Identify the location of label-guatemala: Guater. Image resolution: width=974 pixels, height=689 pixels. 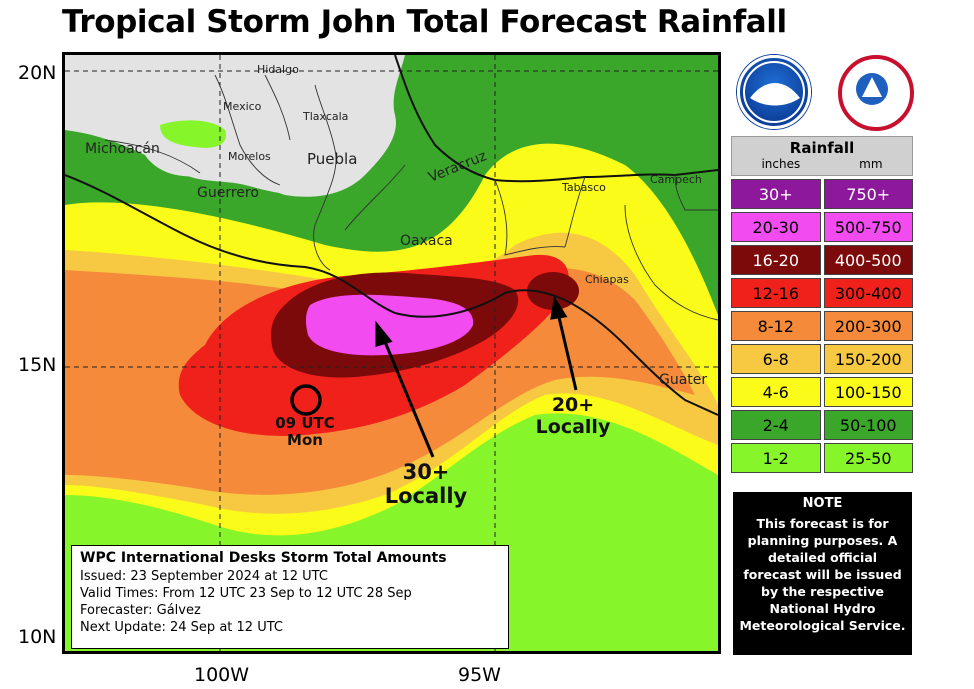
(683, 380).